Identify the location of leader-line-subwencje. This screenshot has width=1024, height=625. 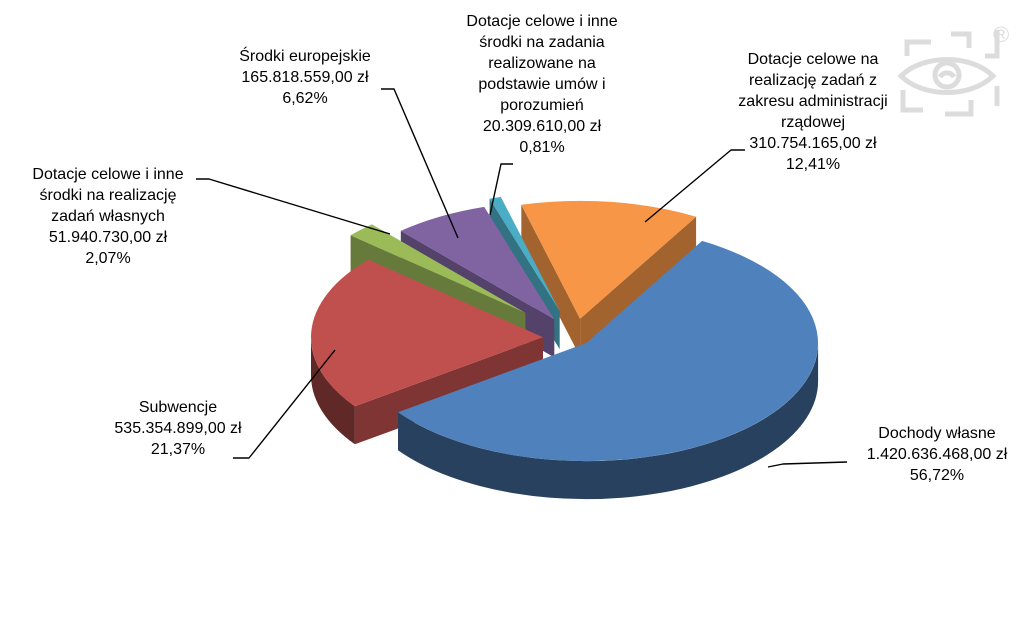
(284, 404).